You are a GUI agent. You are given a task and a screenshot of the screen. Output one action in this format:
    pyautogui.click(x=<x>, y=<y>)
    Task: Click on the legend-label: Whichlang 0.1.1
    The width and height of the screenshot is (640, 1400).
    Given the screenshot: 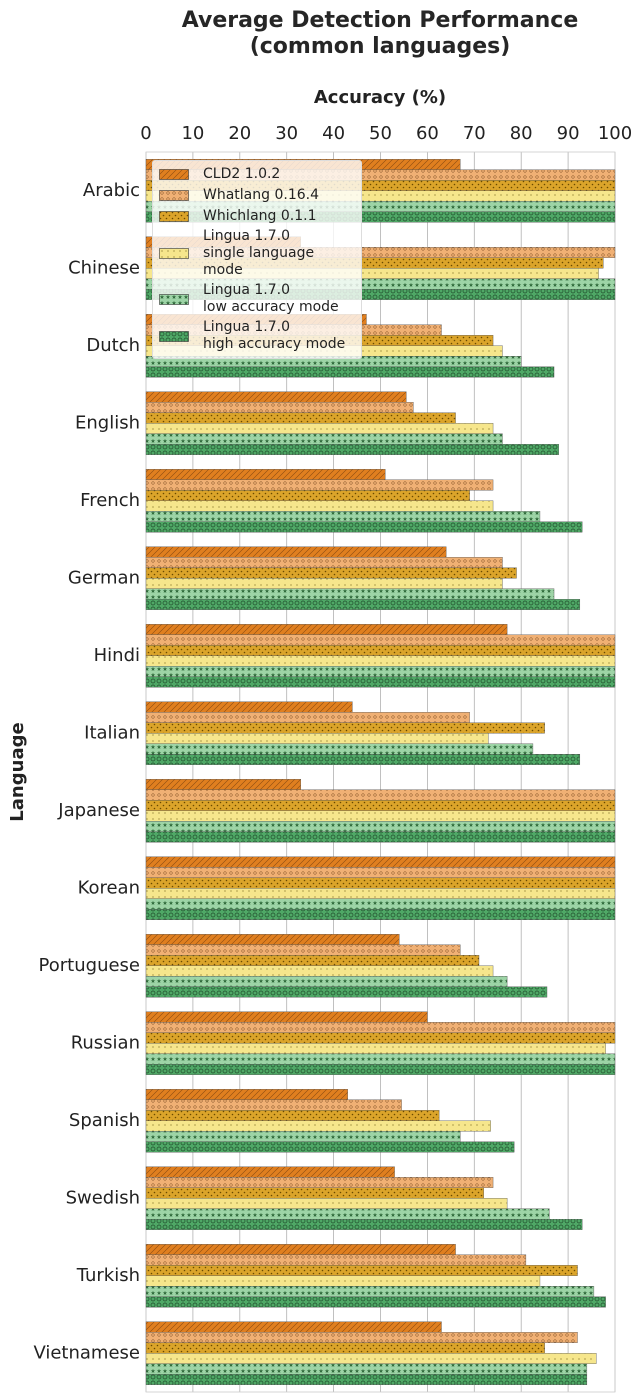 What is the action you would take?
    pyautogui.click(x=260, y=215)
    